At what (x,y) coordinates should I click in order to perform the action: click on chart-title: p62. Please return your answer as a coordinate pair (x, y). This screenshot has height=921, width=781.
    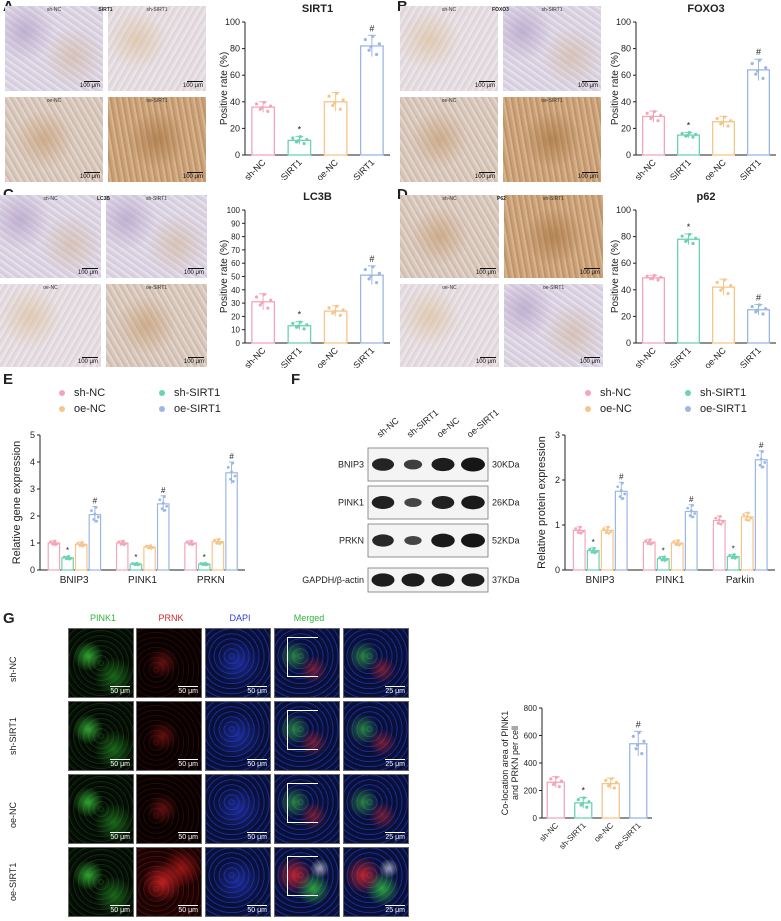
    Looking at the image, I should click on (706, 197).